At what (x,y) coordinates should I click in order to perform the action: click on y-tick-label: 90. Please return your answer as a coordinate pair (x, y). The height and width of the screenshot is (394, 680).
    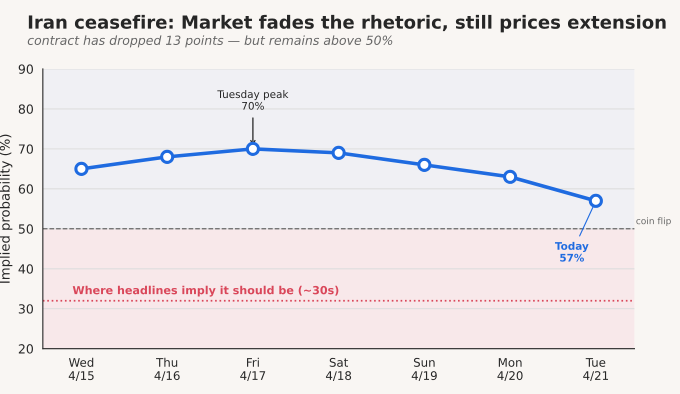
    Looking at the image, I should click on (25, 69).